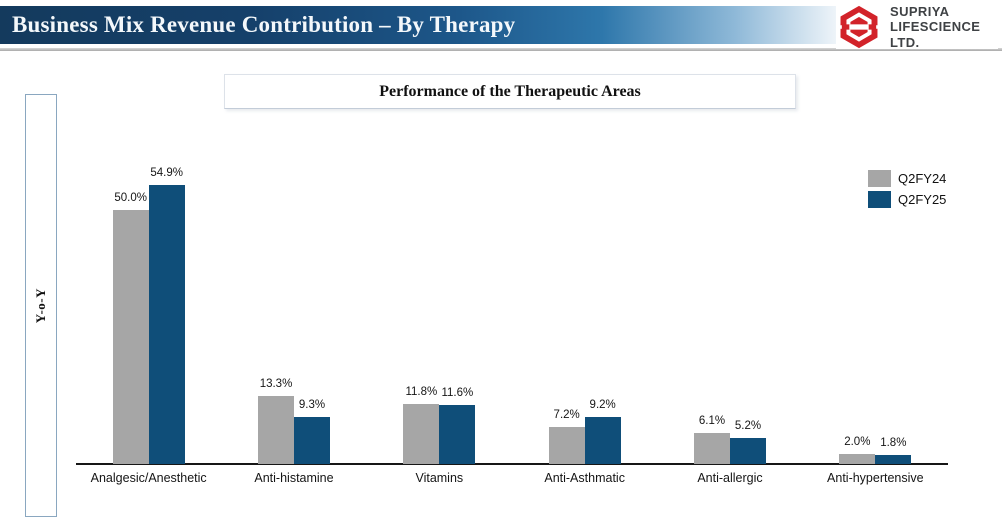 This screenshot has width=1002, height=524. Describe the element at coordinates (501, 49) in the screenshot. I see `header-separator` at that location.